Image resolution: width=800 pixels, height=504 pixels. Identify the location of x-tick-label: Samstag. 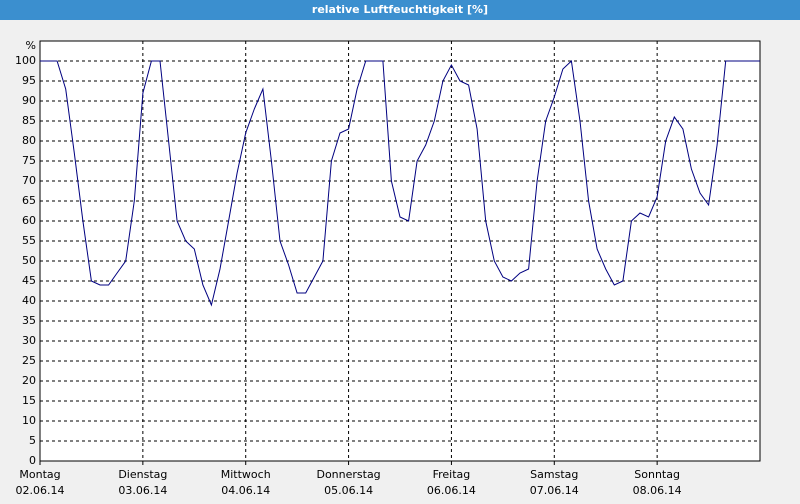
(554, 474).